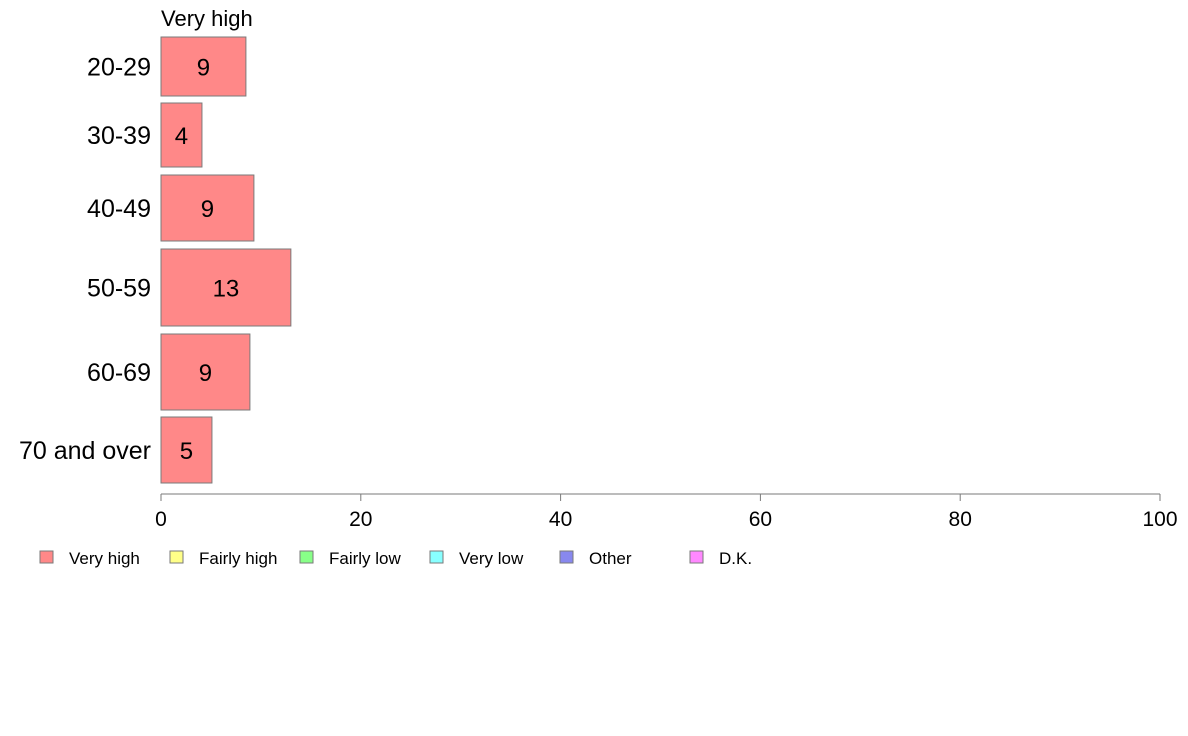  I want to click on legend-label: Very low, so click(491, 558).